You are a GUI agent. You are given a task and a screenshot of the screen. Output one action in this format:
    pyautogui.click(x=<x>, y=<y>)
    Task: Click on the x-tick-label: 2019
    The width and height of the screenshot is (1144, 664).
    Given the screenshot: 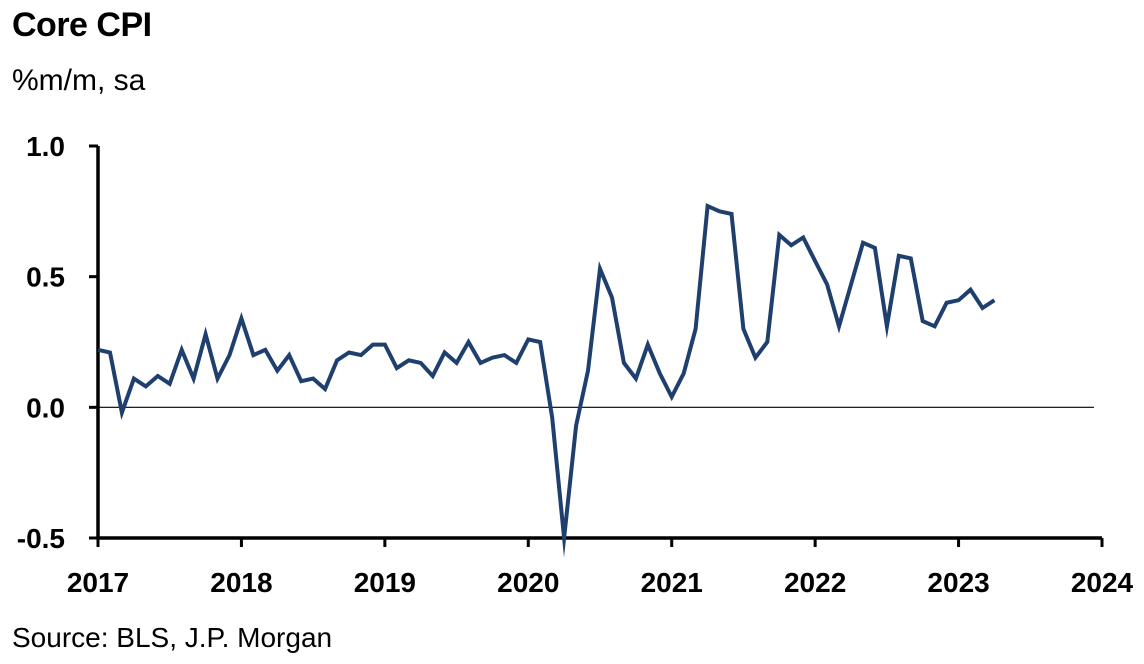 What is the action you would take?
    pyautogui.click(x=385, y=582)
    